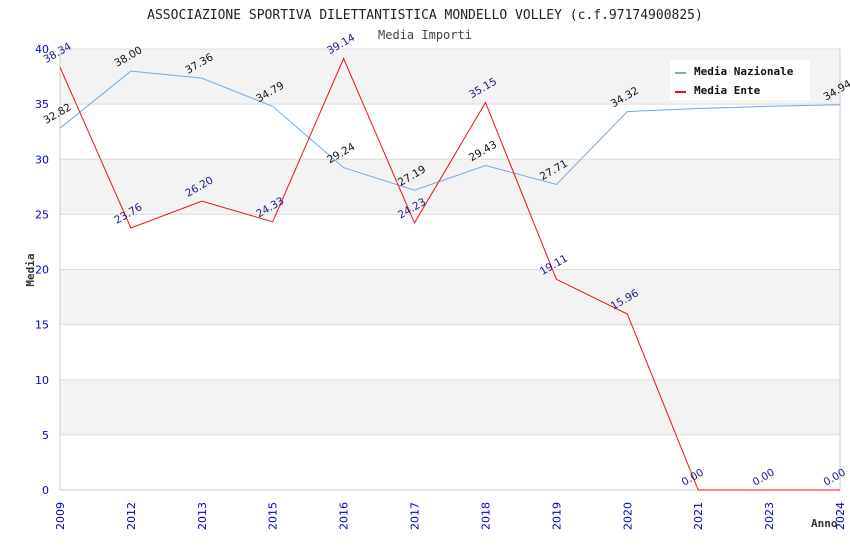  I want to click on y-tick-label: 0, so click(45, 490).